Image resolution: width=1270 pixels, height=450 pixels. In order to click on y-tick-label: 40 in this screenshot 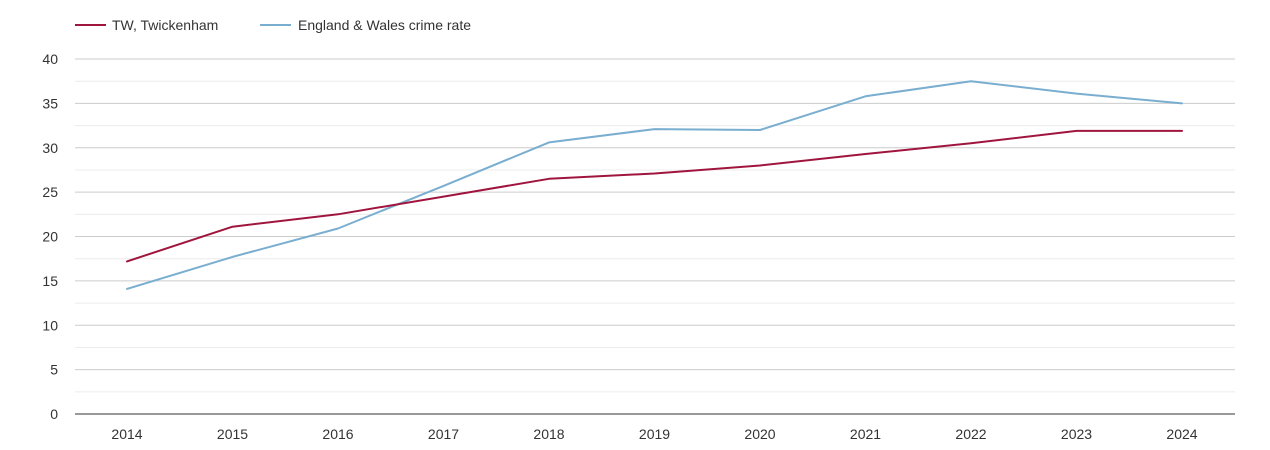, I will do `click(50, 59)`.